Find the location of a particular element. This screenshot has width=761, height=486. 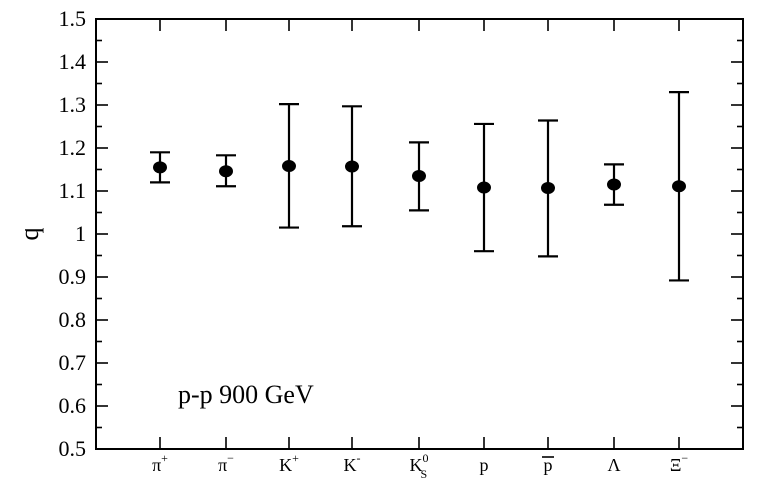

y-tick-label: 1.4 is located at coordinates (73, 61).